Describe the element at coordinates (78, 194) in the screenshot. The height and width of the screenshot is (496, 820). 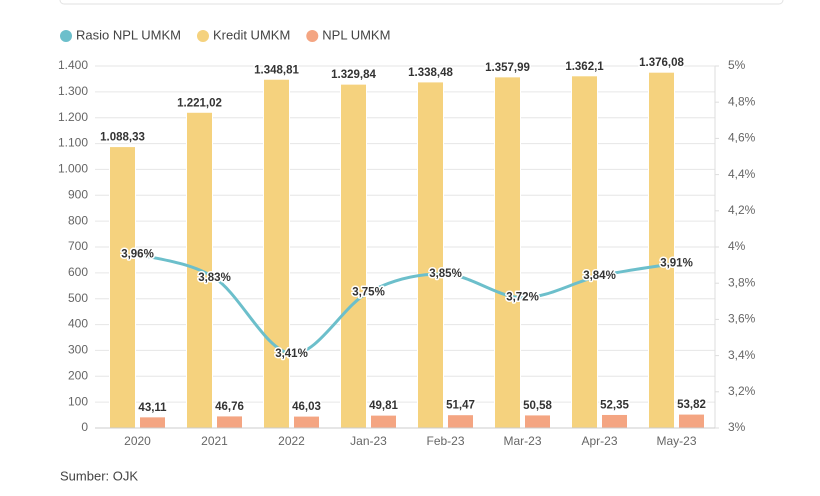
I see `y-tick-label: 900` at that location.